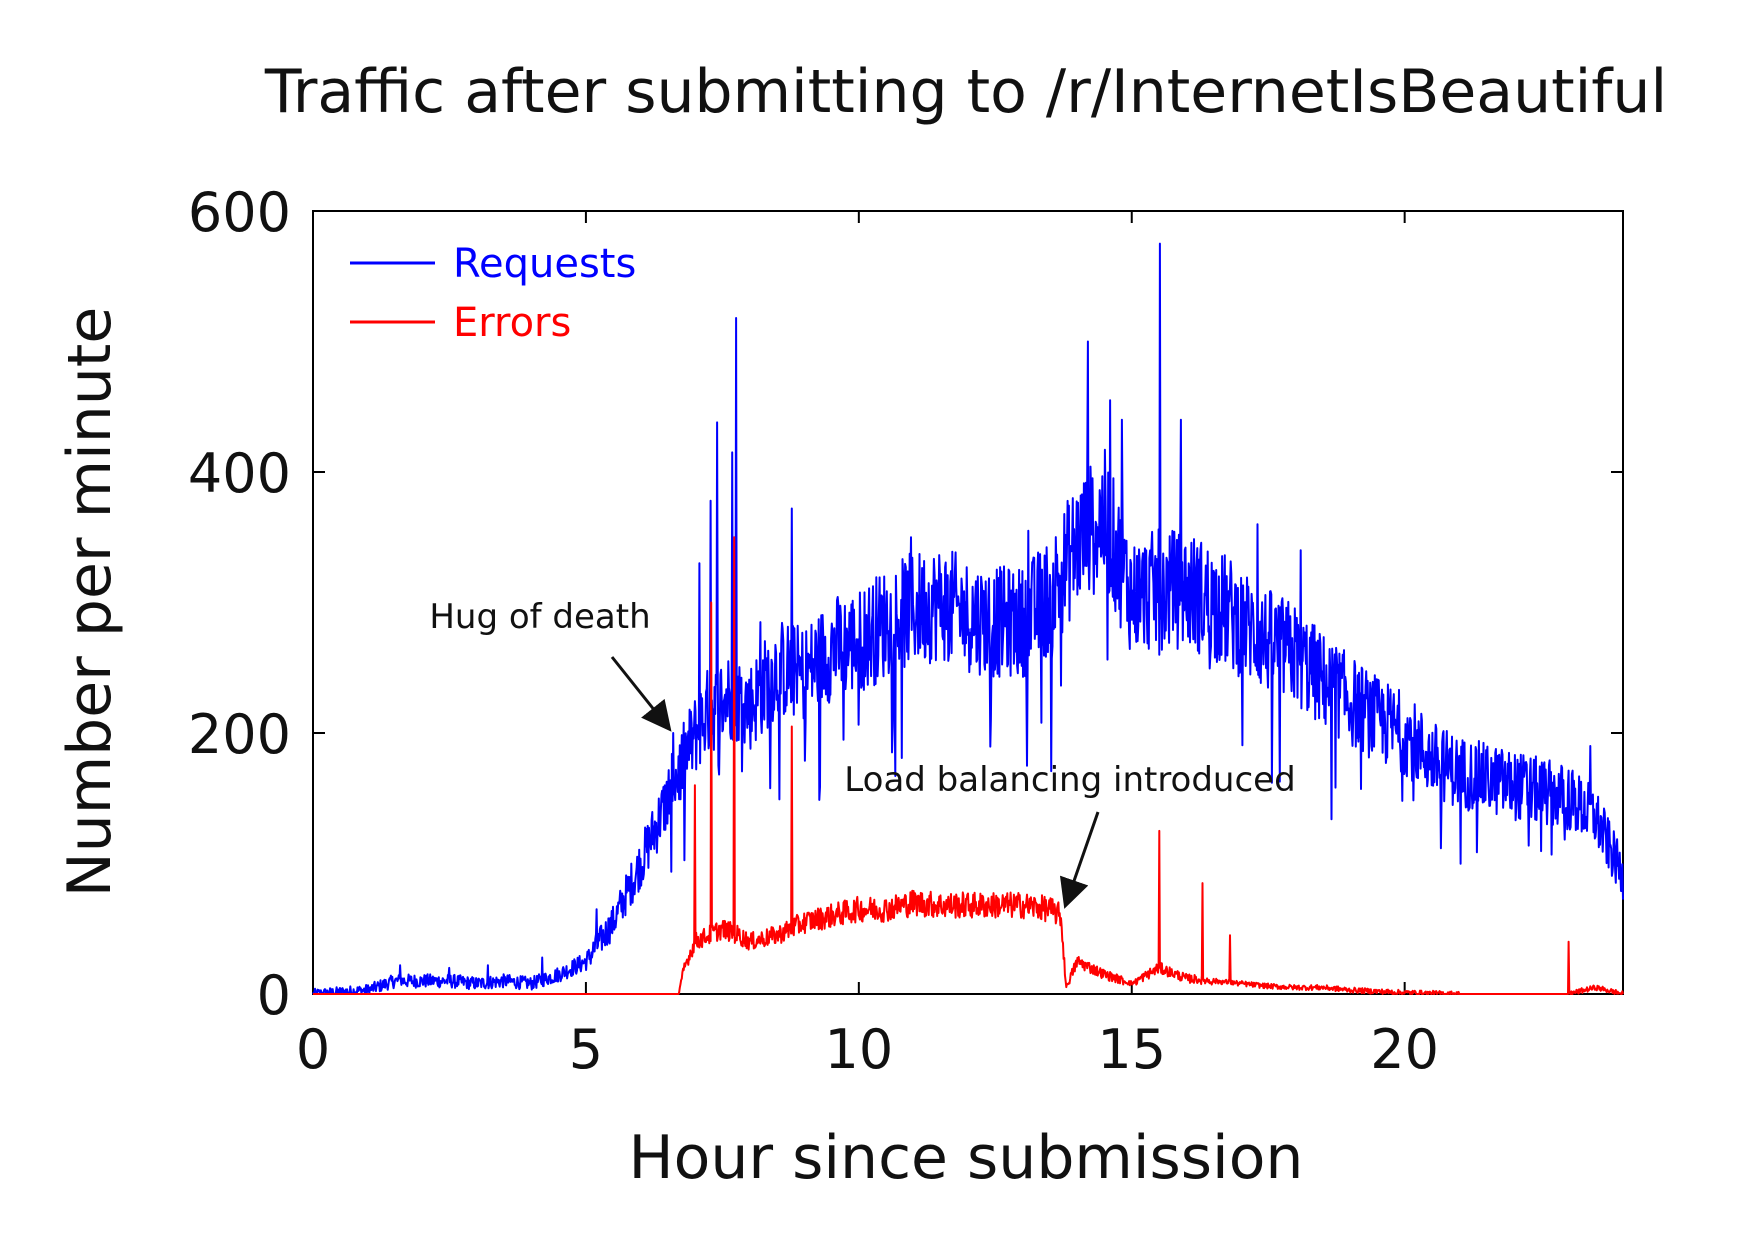  Describe the element at coordinates (539, 617) in the screenshot. I see `annotation-label: Hug of death` at that location.